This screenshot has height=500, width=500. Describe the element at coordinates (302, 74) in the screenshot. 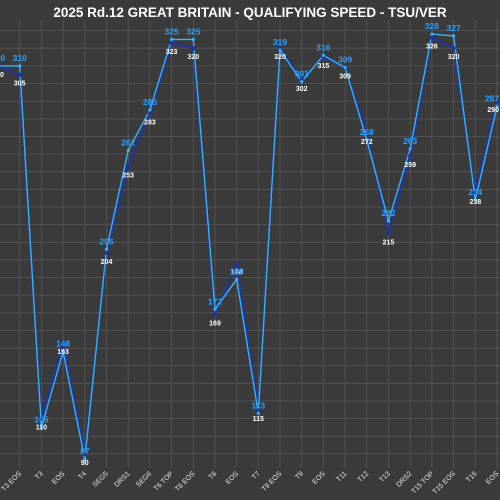

I see `data-label: 301` at that location.